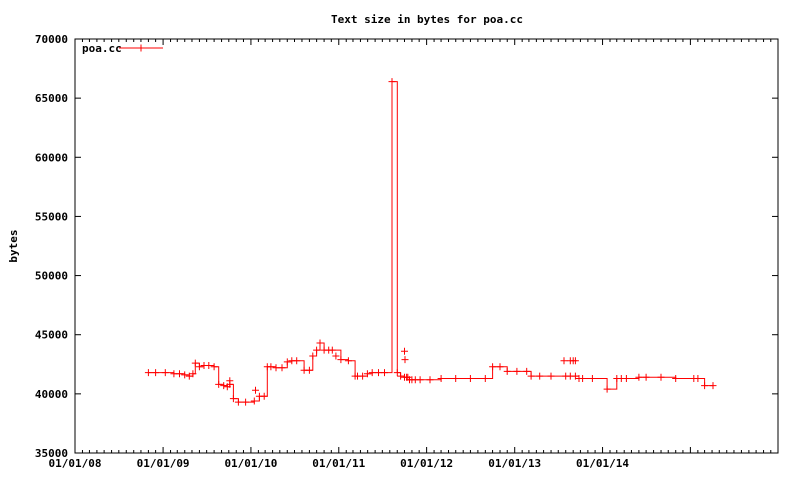 The image size is (800, 480). What do you see at coordinates (141, 48) in the screenshot?
I see `legend-marker` at bounding box center [141, 48].